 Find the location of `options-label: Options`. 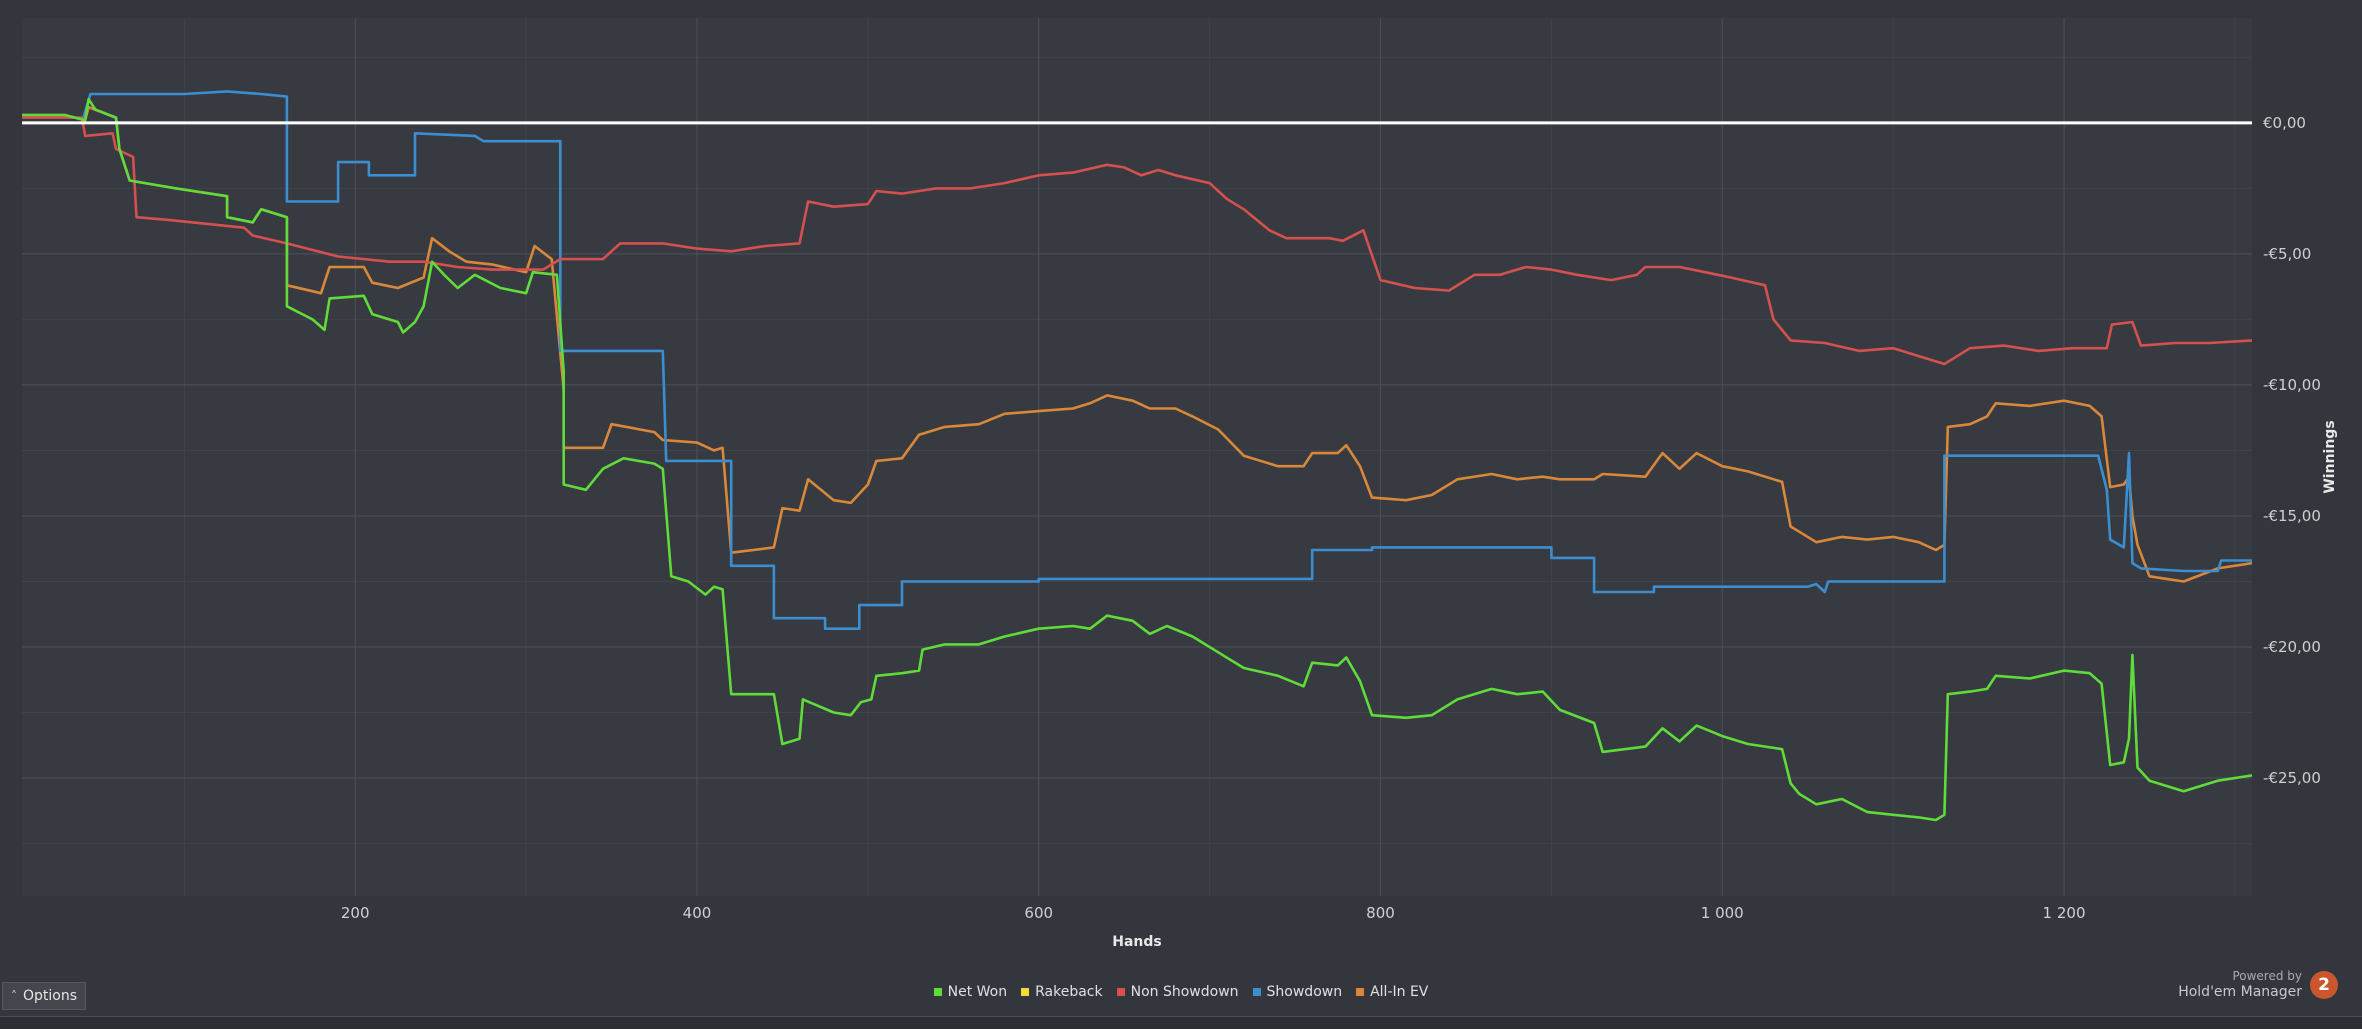

options-label: Options is located at coordinates (50, 996).